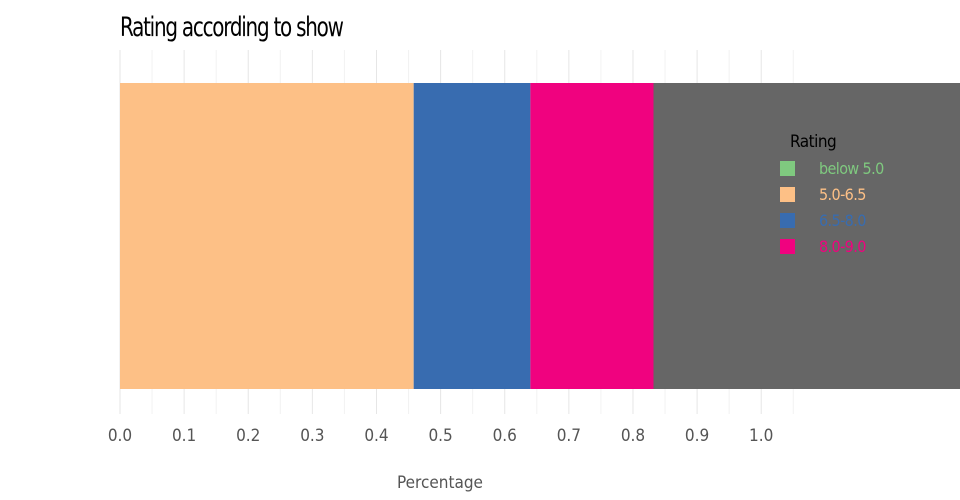 The image size is (960, 500). I want to click on legend-item: 8.0-9.0, so click(832, 246).